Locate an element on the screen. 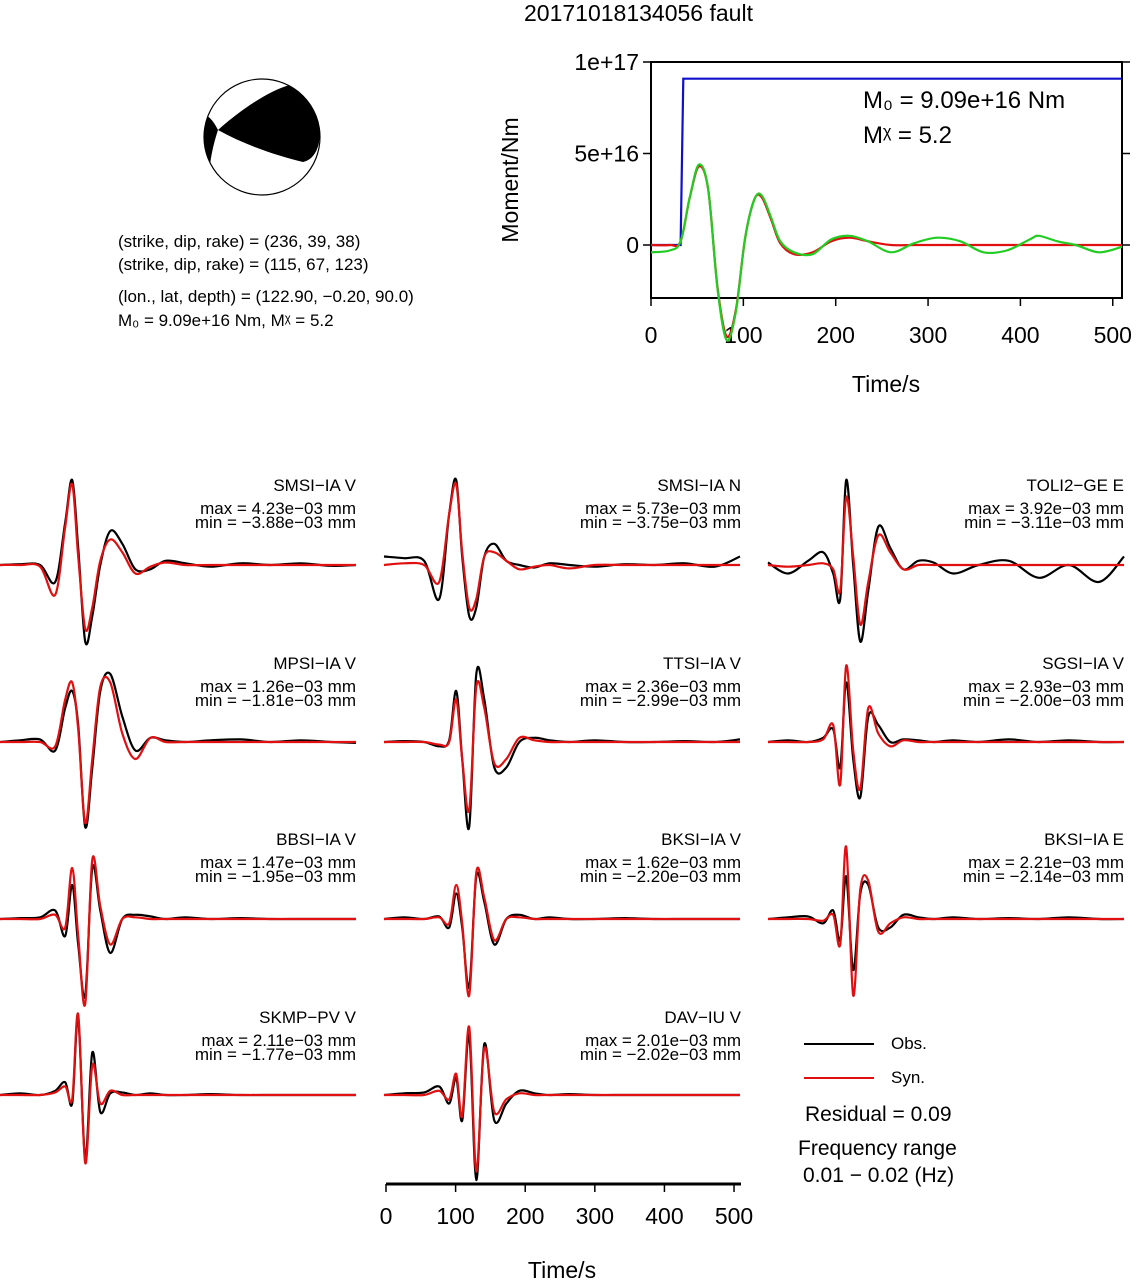 The image size is (1137, 1281). station-min-label: min = −2.00e−03 mm is located at coordinates (1043, 700).